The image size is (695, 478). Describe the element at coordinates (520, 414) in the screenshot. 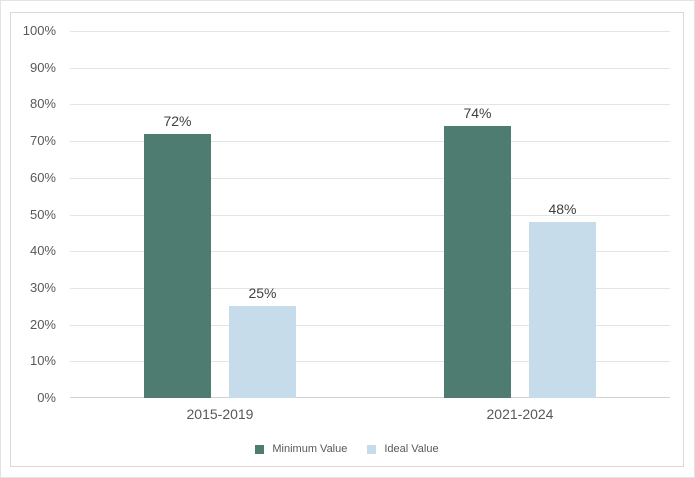

I see `category-label-2021-2024: 2021-2024` at that location.